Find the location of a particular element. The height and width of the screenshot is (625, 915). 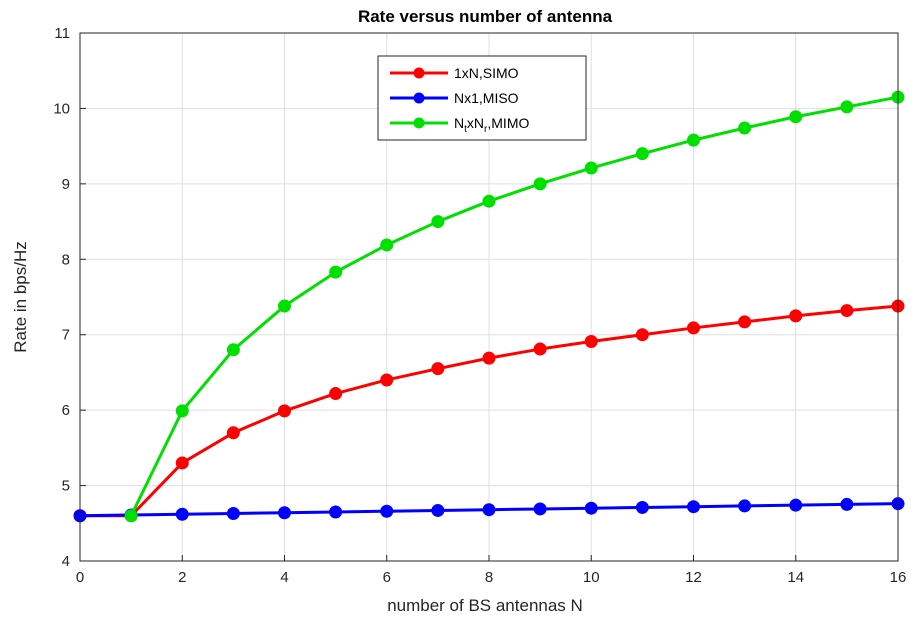

y-tick-label: 7 is located at coordinates (66, 335).